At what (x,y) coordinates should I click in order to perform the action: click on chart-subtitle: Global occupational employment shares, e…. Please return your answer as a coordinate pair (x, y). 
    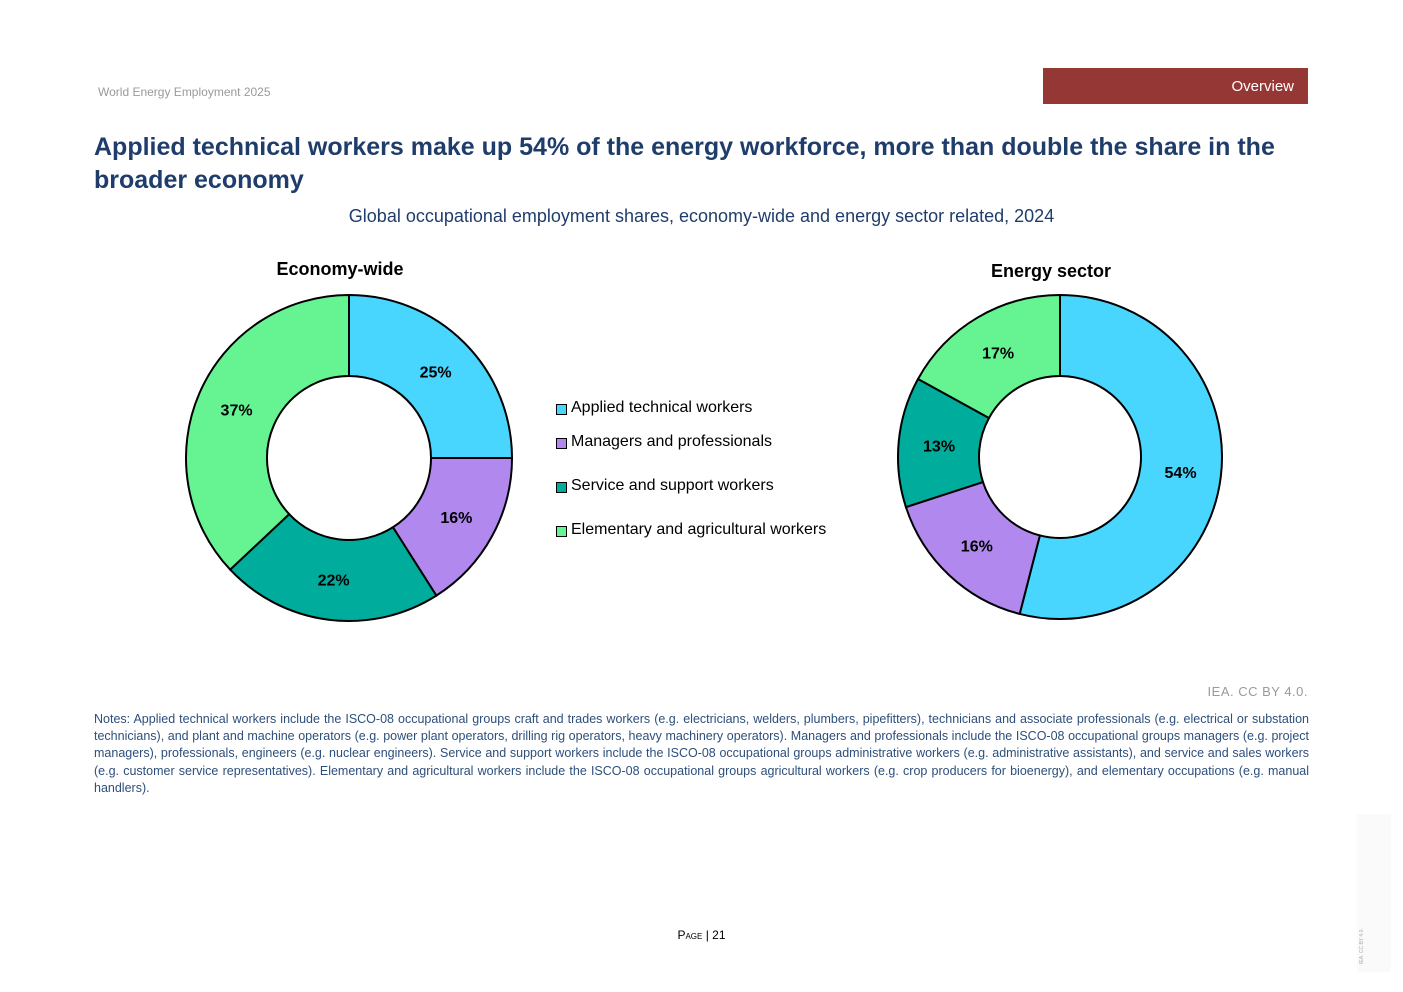
    Looking at the image, I should click on (701, 216).